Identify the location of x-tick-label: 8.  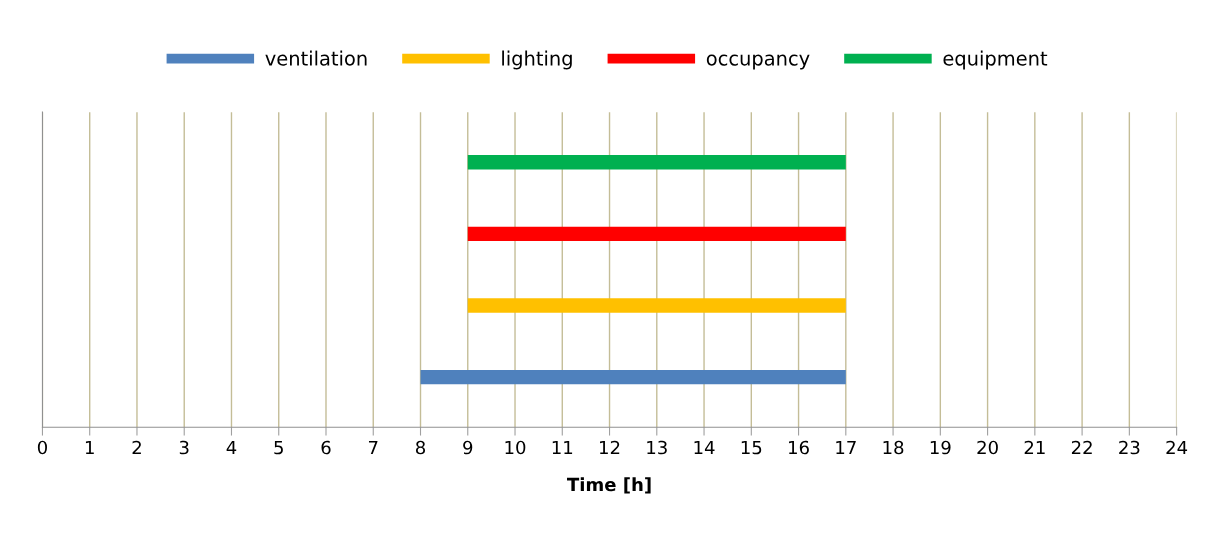
(420, 447).